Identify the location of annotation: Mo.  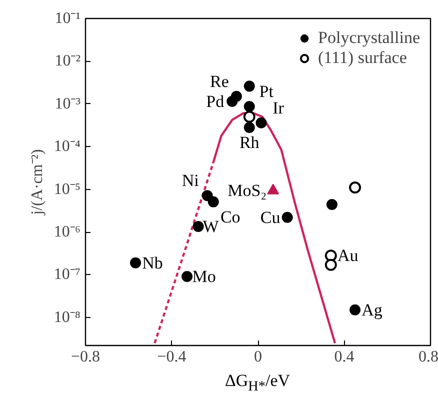
(204, 276).